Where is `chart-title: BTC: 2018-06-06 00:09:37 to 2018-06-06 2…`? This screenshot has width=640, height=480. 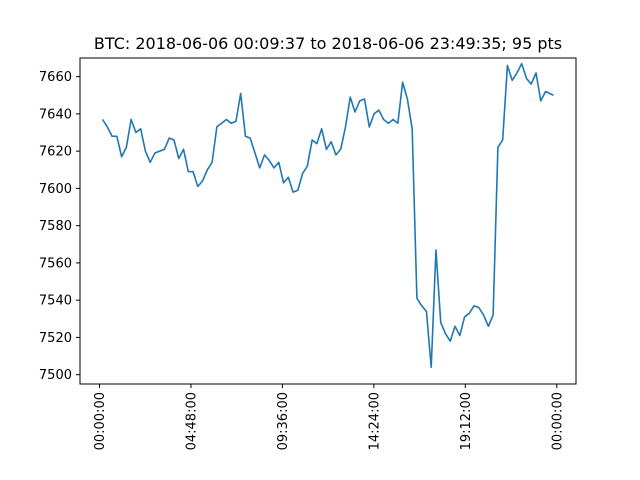
chart-title: BTC: 2018-06-06 00:09:37 to 2018-06-06 2… is located at coordinates (328, 43).